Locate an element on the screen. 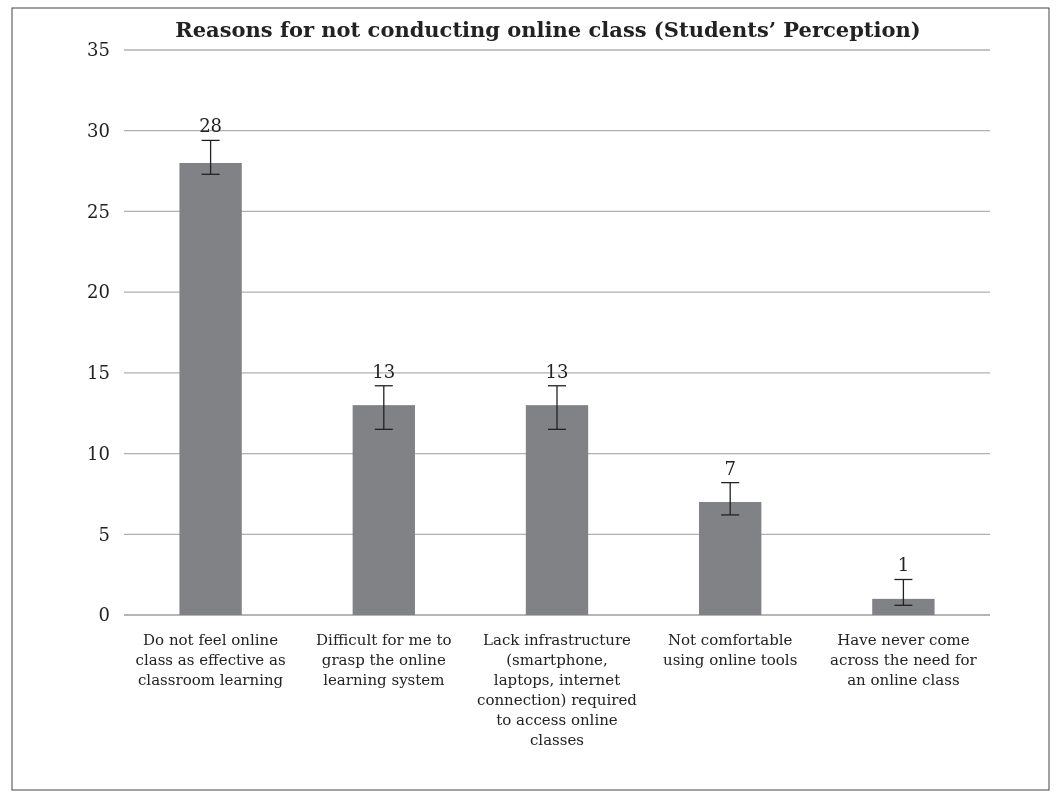 The image size is (1061, 800). x-tick-label: Difficult for me to grasp the online learning system is located at coordinates (384, 660).